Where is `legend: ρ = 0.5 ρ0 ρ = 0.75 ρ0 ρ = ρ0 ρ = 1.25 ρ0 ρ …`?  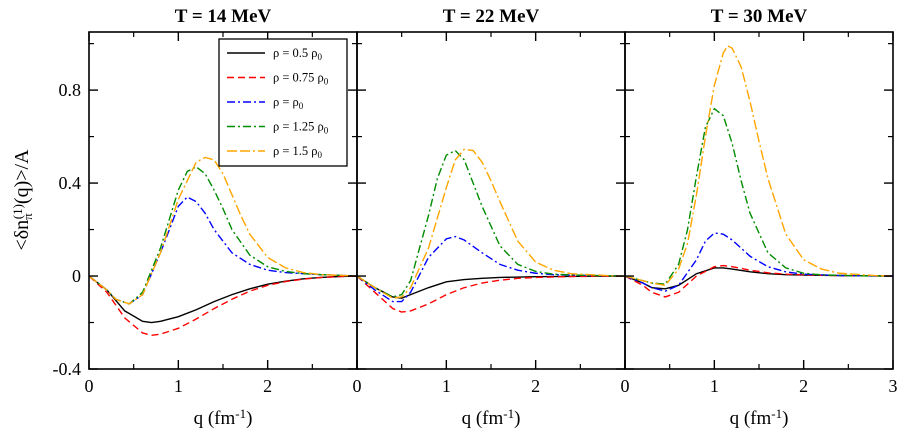 legend: ρ = 0.5 ρ0 ρ = 0.75 ρ0 ρ = ρ0 ρ = 1.25 ρ0 ρ … is located at coordinates (283, 102).